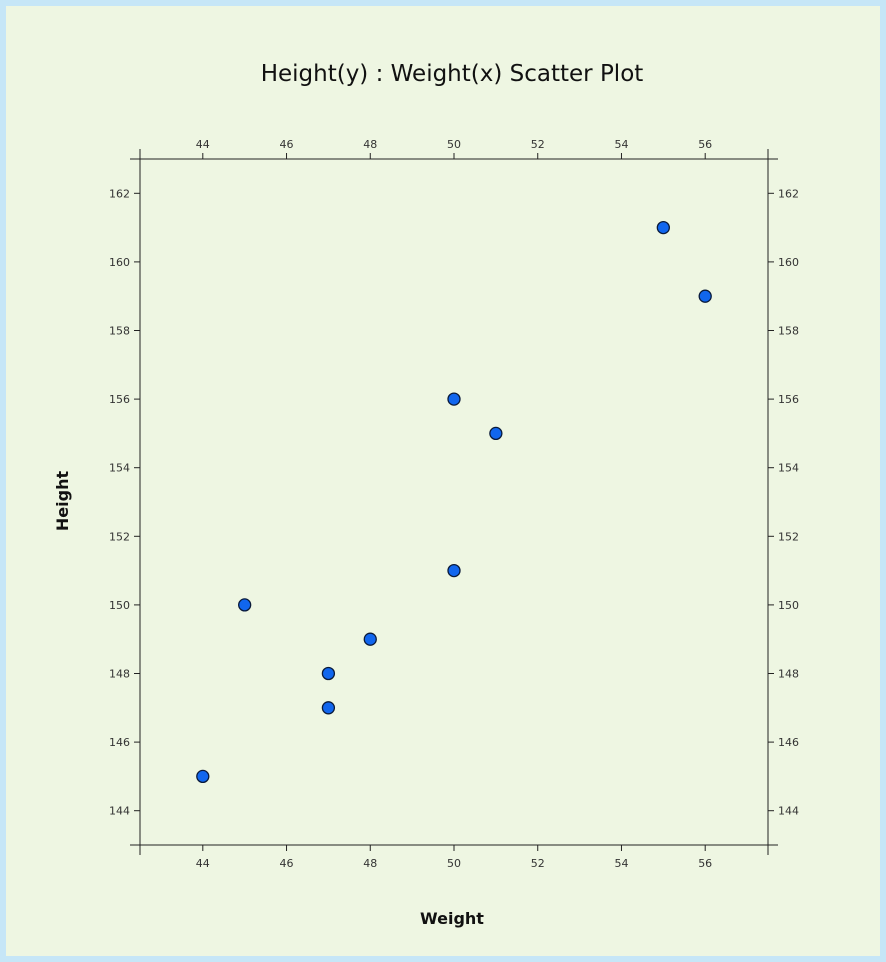 This screenshot has height=962, width=886. I want to click on y-tick-label-right: 158, so click(788, 331).